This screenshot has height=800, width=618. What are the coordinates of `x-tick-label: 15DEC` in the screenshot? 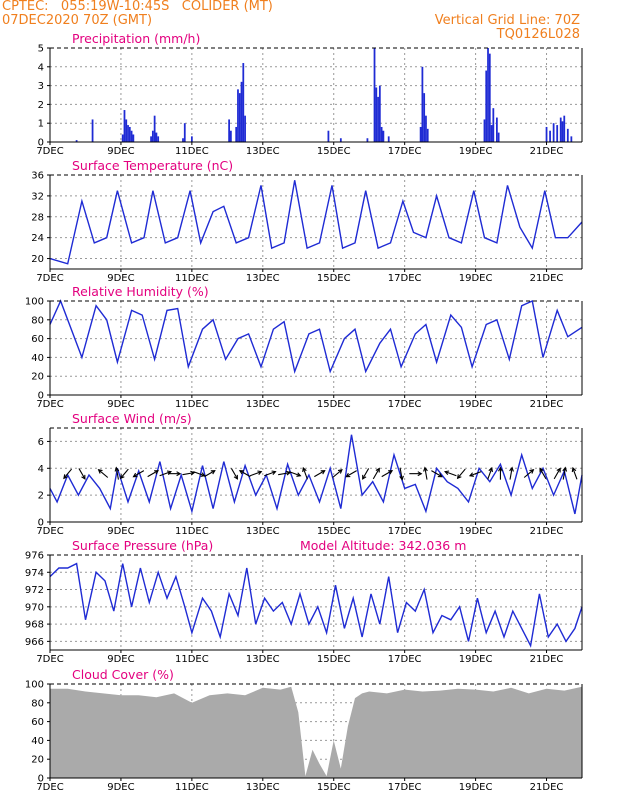 It's located at (334, 787).